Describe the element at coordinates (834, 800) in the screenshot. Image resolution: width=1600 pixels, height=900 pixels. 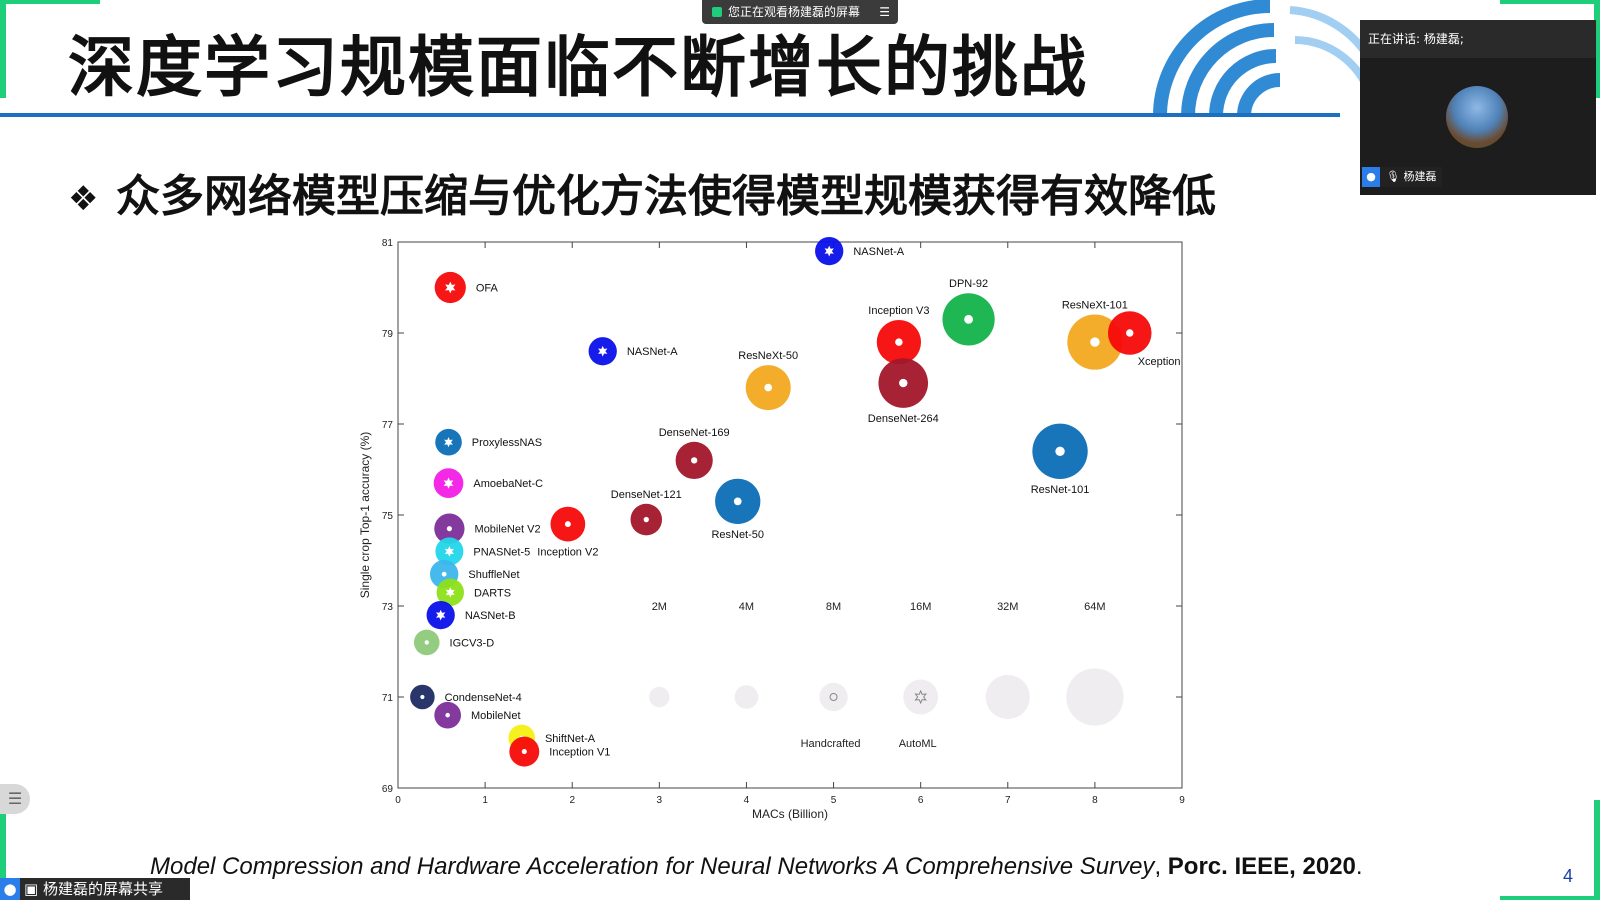
I see `x-tick-label: 5` at that location.